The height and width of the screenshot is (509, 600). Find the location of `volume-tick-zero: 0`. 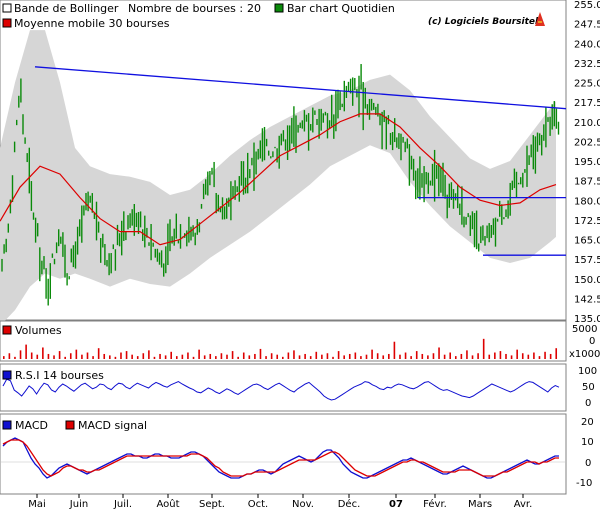

volume-tick-zero: 0 is located at coordinates (592, 341).